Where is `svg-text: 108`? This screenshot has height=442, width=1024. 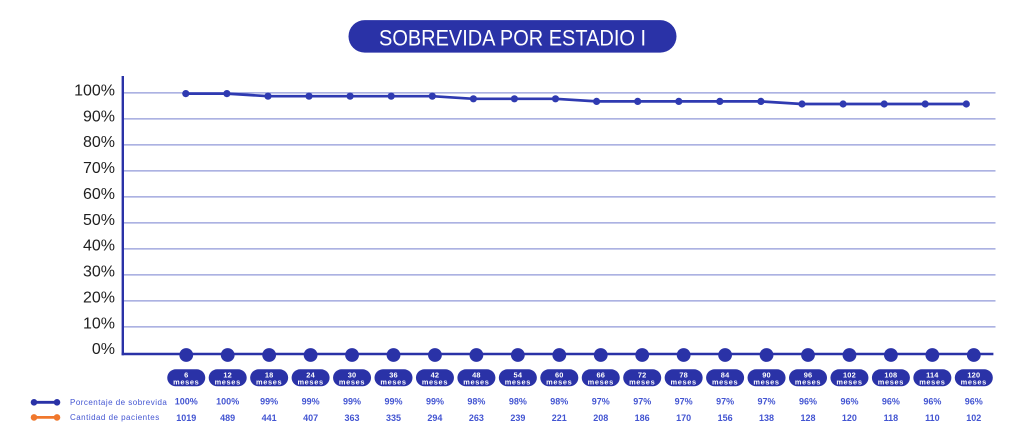 svg-text: 108 is located at coordinates (890, 374).